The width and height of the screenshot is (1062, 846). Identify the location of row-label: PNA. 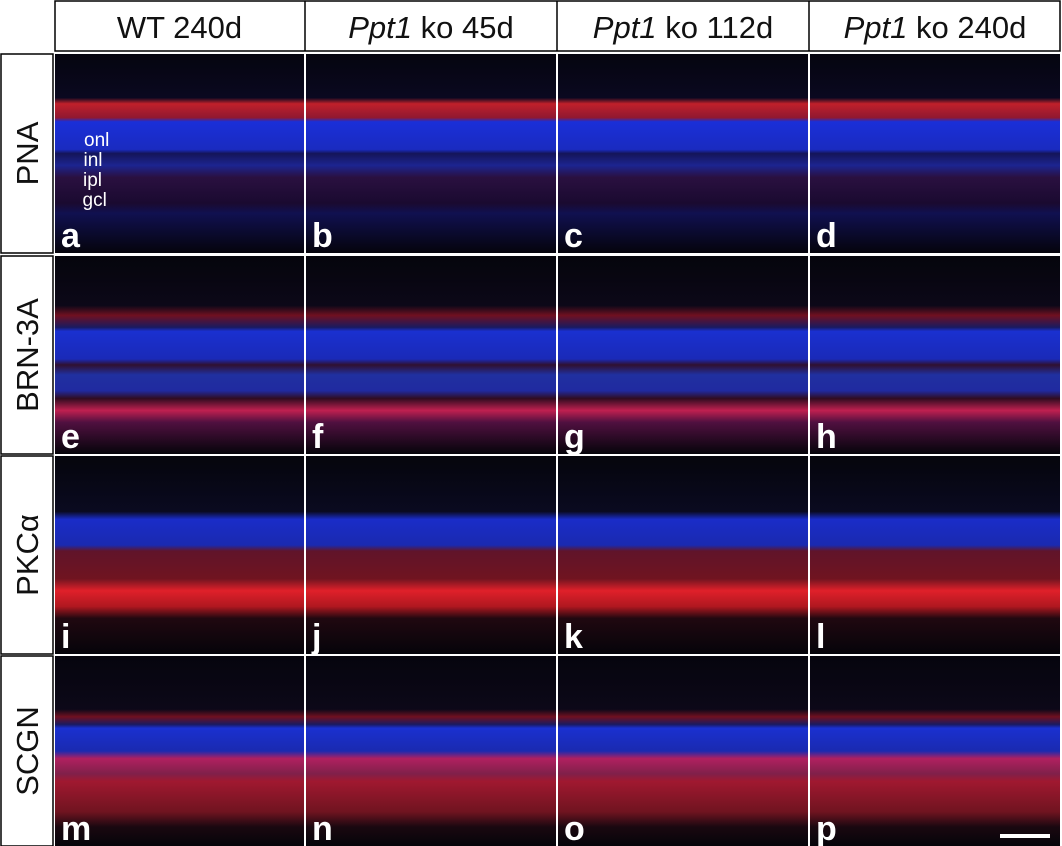
(27, 153).